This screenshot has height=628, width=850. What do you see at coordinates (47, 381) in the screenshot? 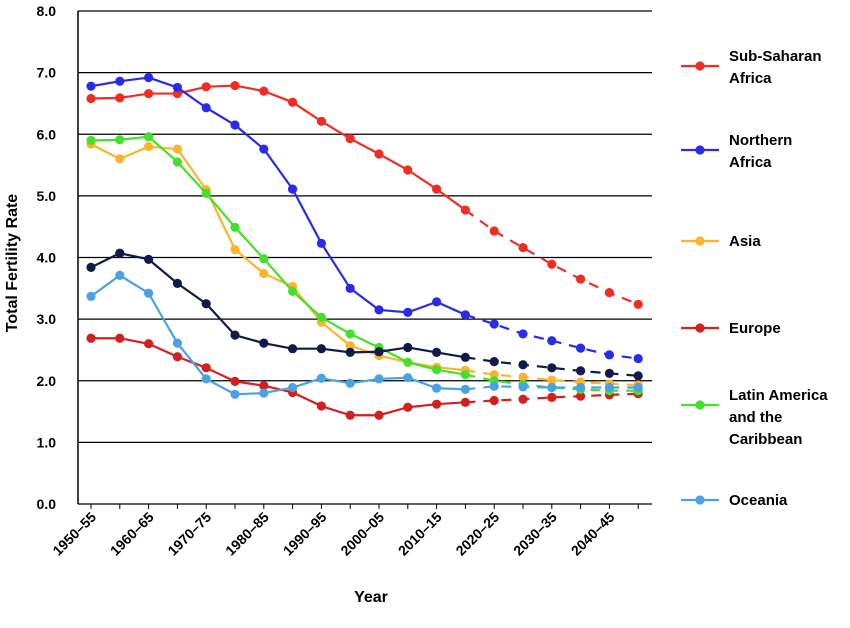
I see `y-tick-label: 2.0` at bounding box center [47, 381].